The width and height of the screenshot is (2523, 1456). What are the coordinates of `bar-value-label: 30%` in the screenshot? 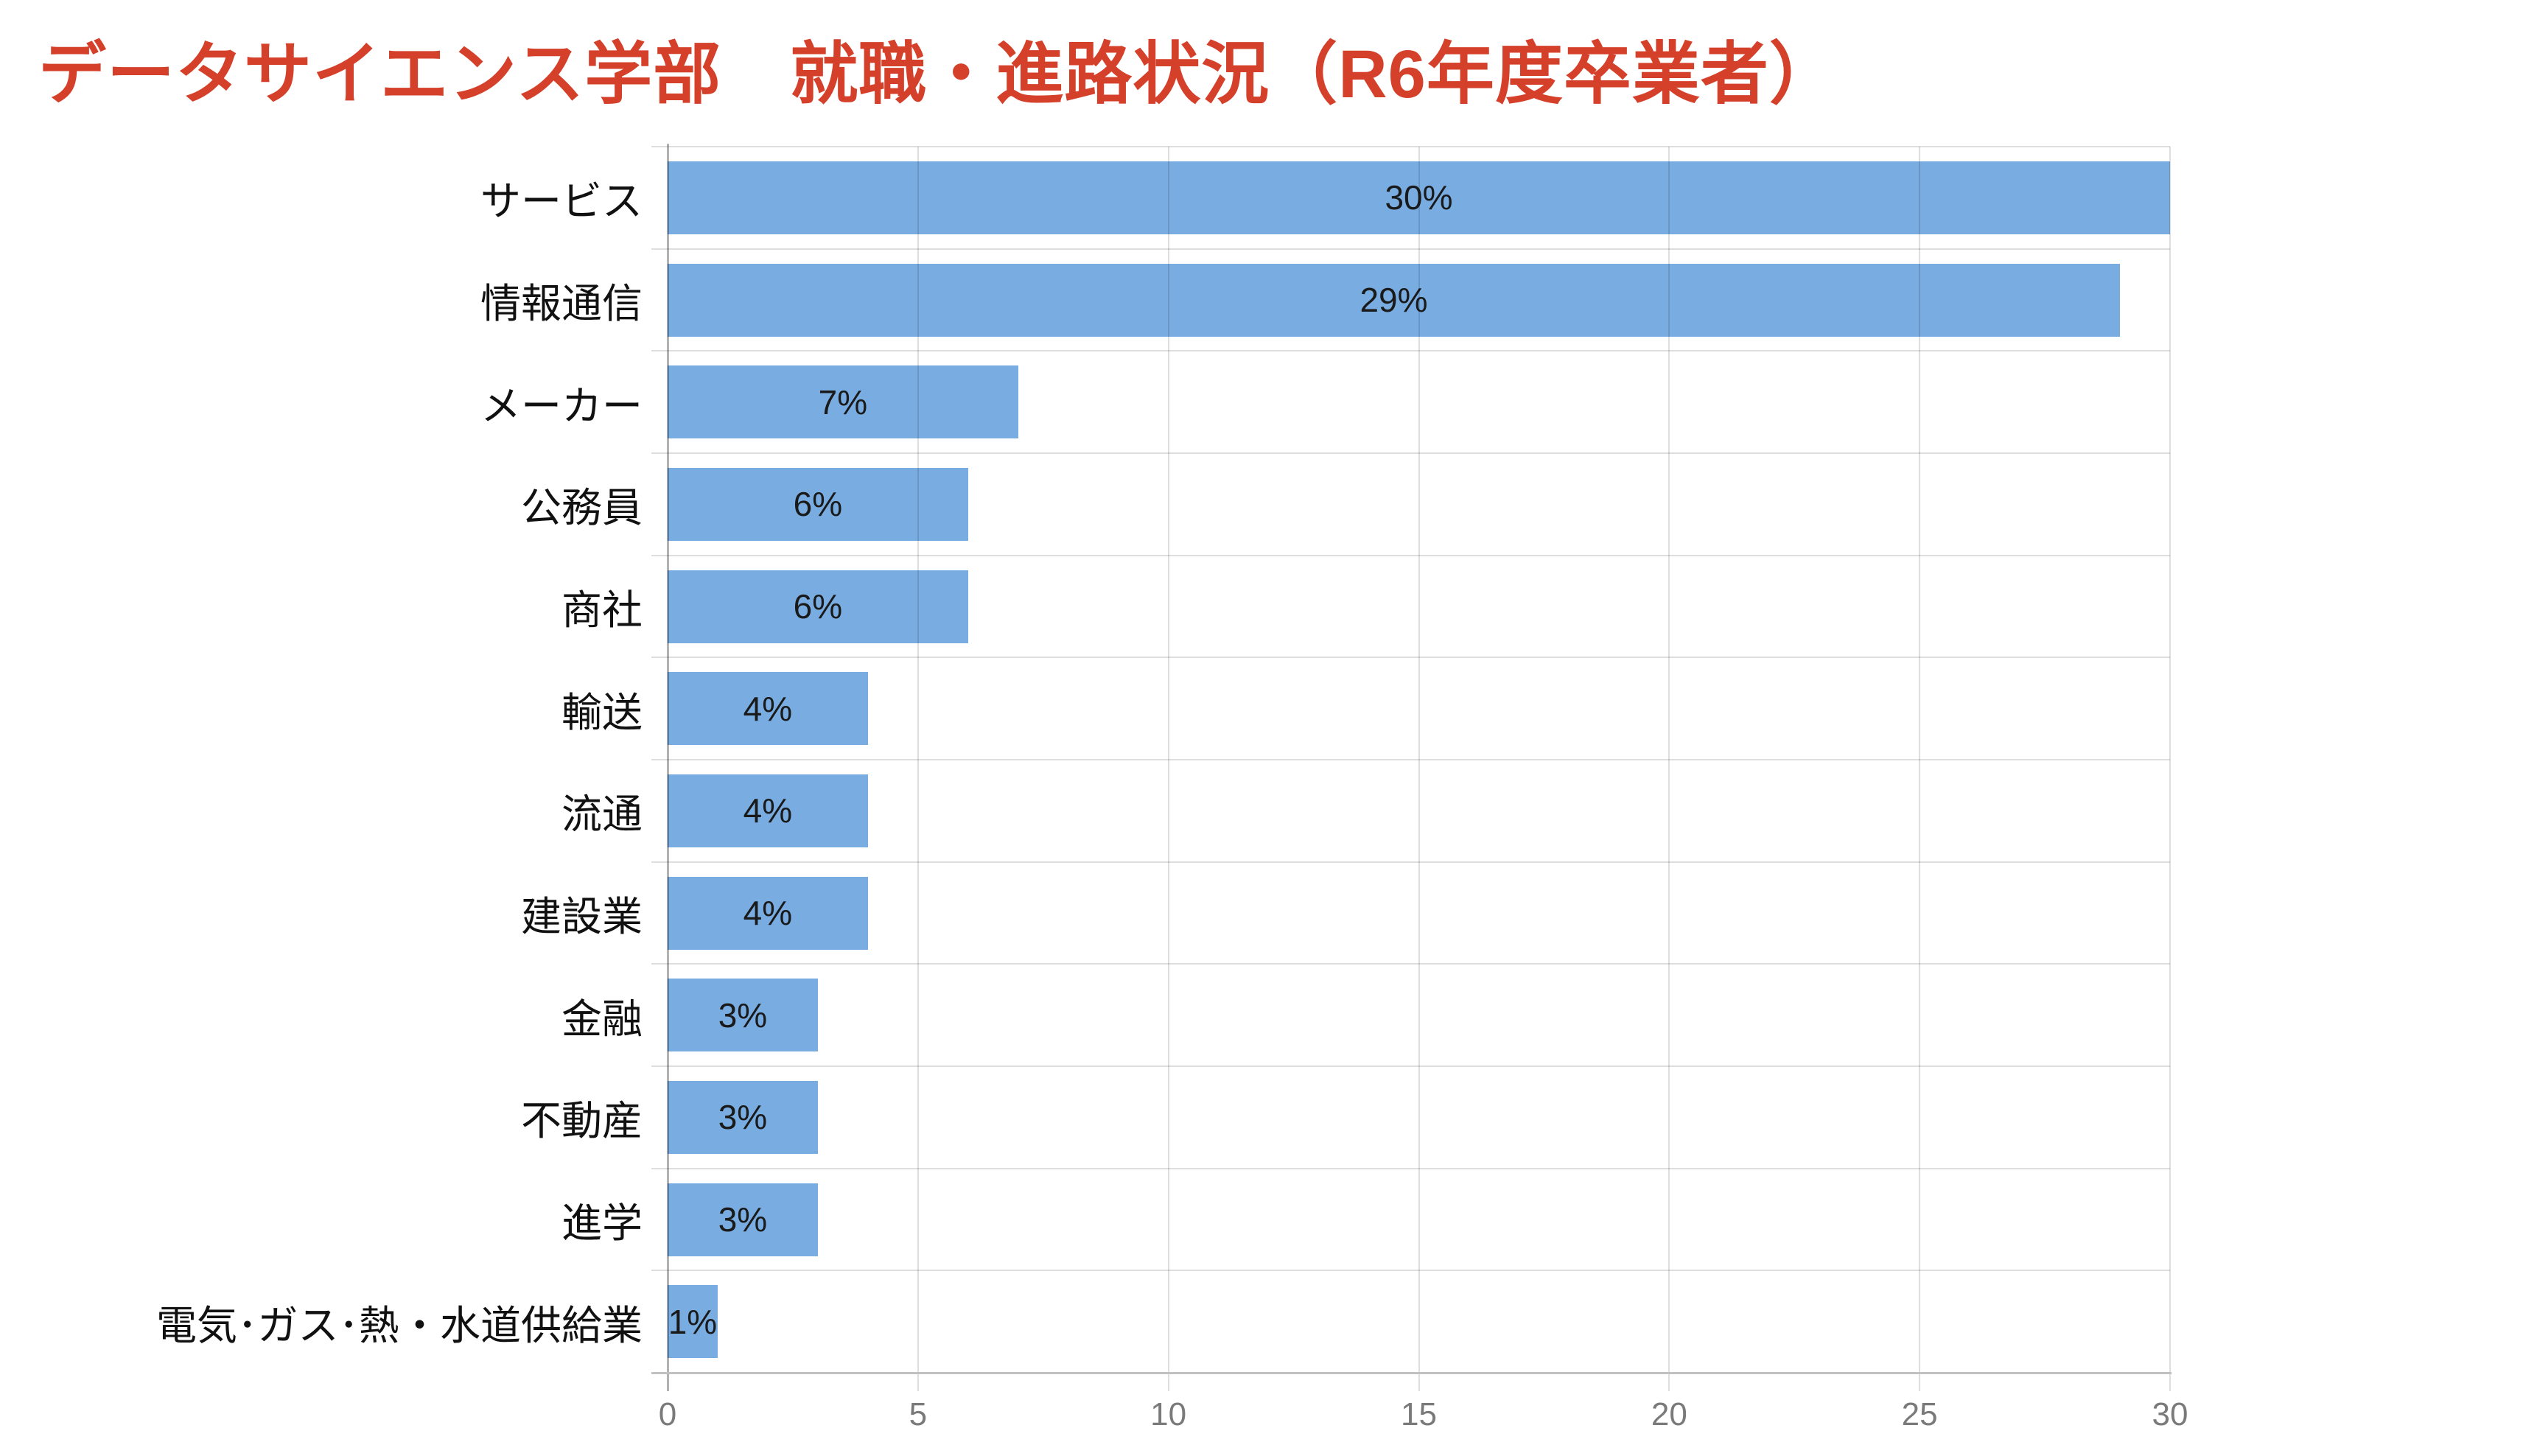 It's located at (1419, 197).